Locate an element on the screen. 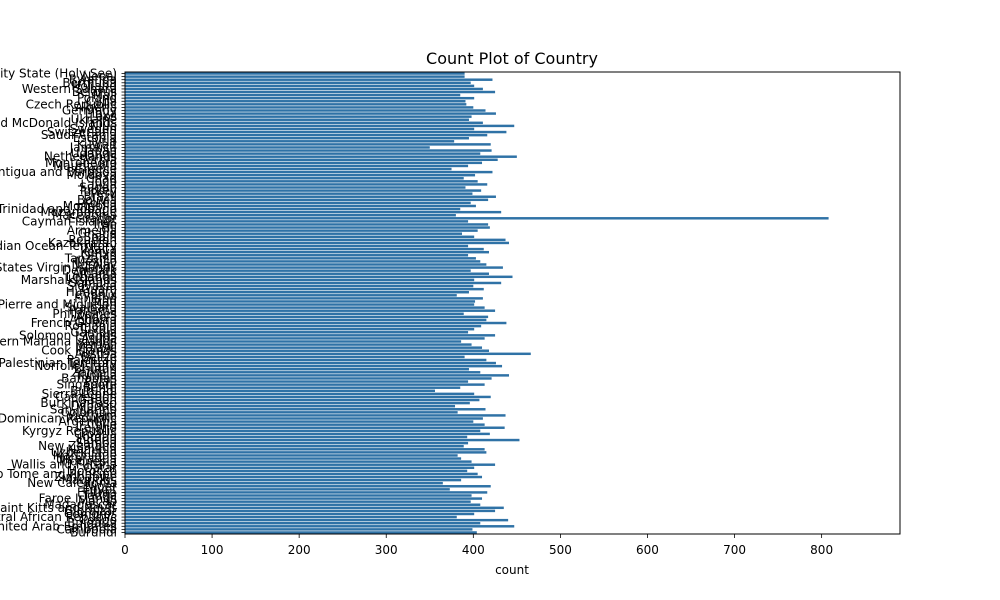 Image resolution: width=1000 pixels, height=600 pixels. category-label: Germany is located at coordinates (89, 111).